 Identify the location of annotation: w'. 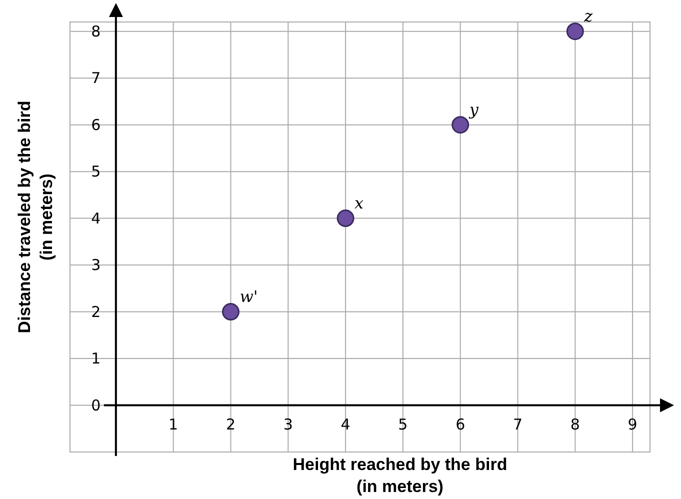
(249, 296).